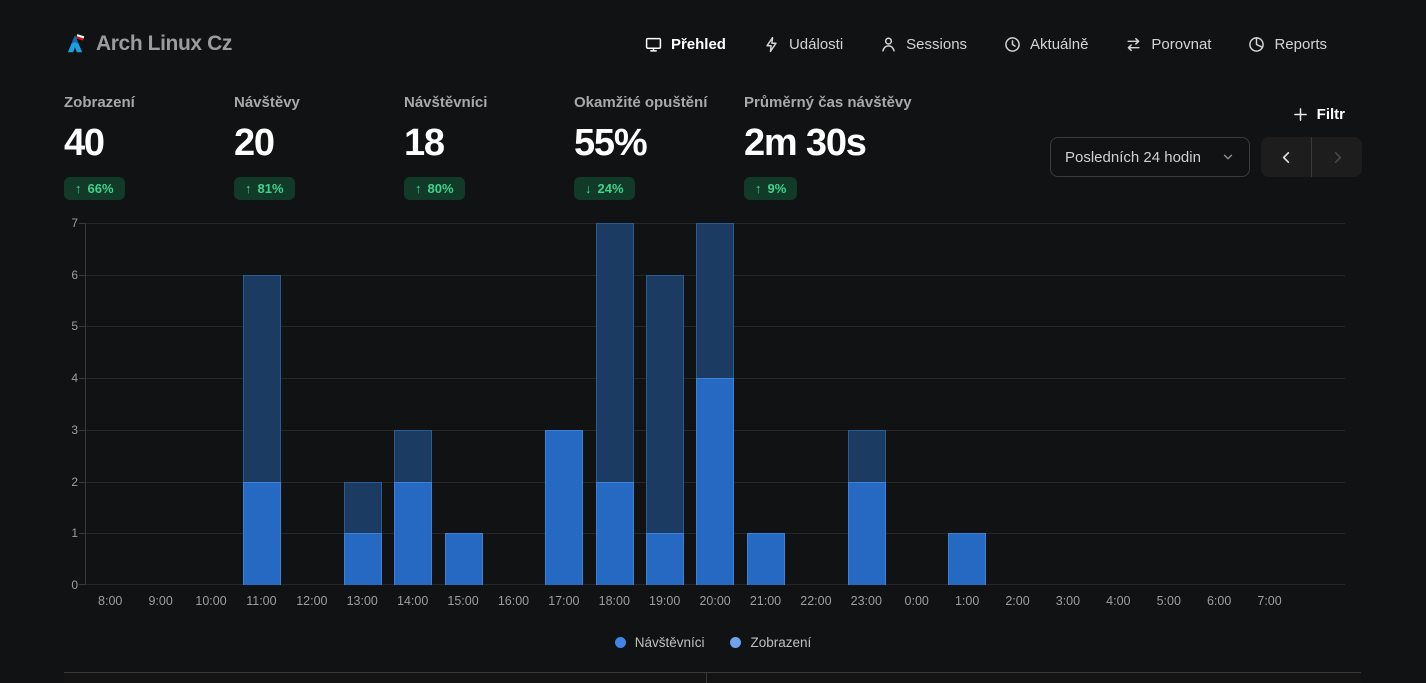 This screenshot has width=1426, height=683. What do you see at coordinates (312, 404) in the screenshot?
I see `chart-slot-12:00` at bounding box center [312, 404].